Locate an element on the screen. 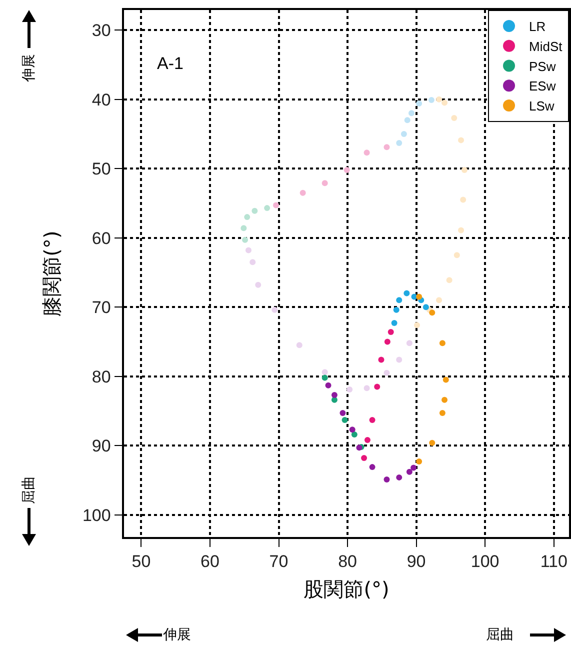  x-tick-label: 60 is located at coordinates (210, 562).